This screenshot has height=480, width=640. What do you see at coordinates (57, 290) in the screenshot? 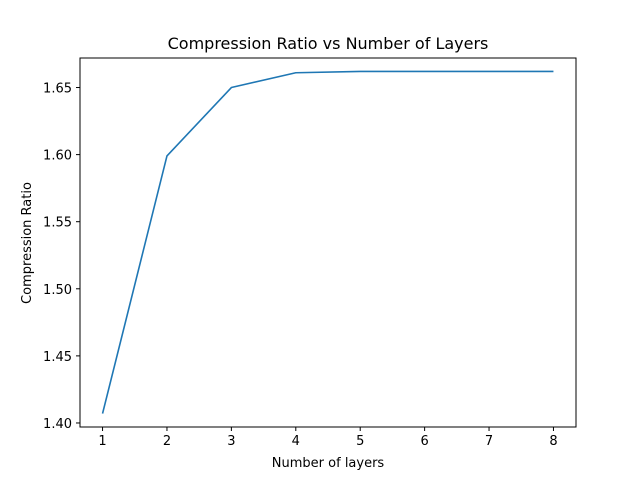
I see `y-tick-label: 1.50` at bounding box center [57, 290].